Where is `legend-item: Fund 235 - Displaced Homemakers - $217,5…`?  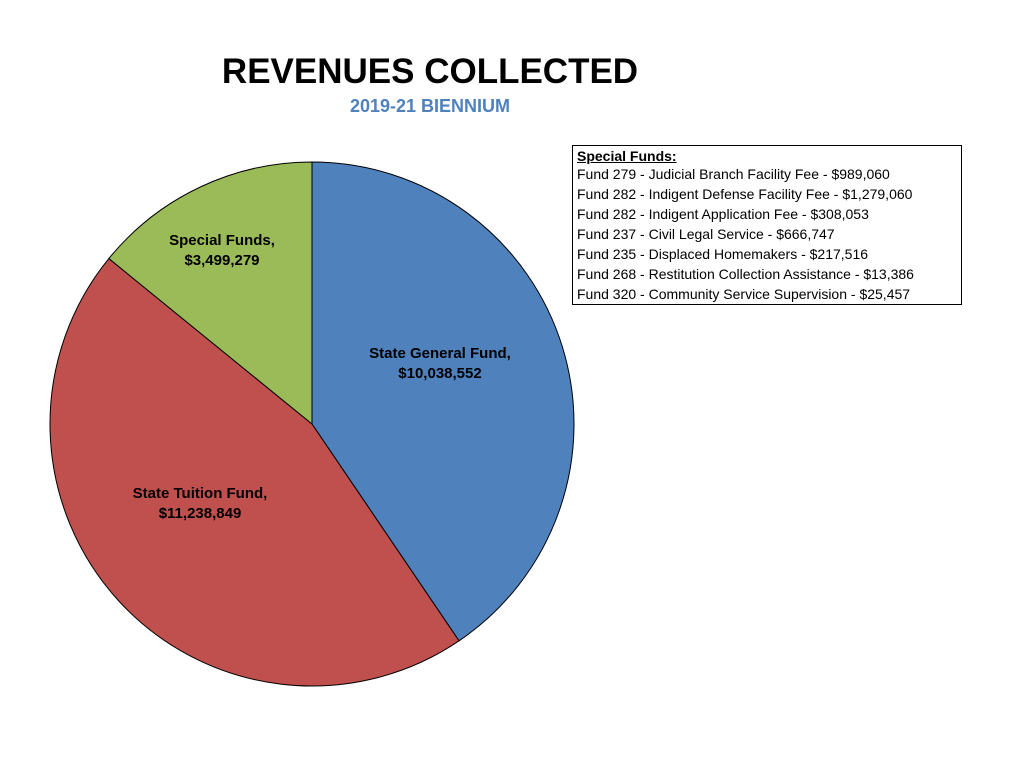
legend-item: Fund 235 - Displaced Homemakers - $217,5… is located at coordinates (723, 254).